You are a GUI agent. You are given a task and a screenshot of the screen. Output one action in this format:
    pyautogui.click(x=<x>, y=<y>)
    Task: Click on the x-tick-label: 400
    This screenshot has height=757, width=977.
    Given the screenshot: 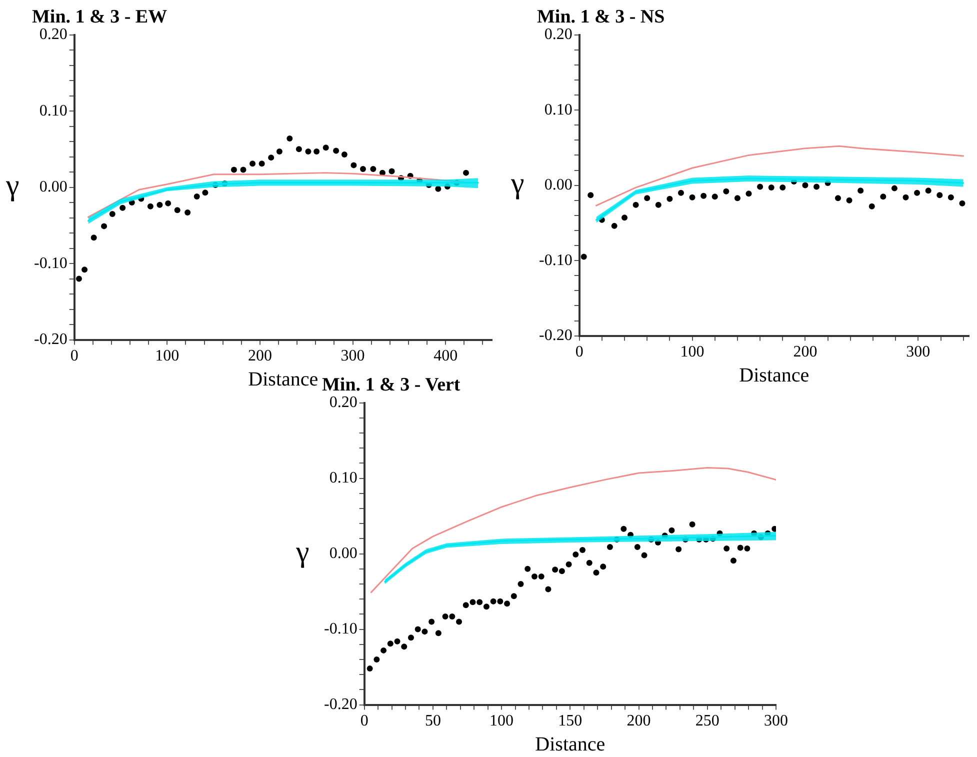 What is the action you would take?
    pyautogui.click(x=446, y=356)
    